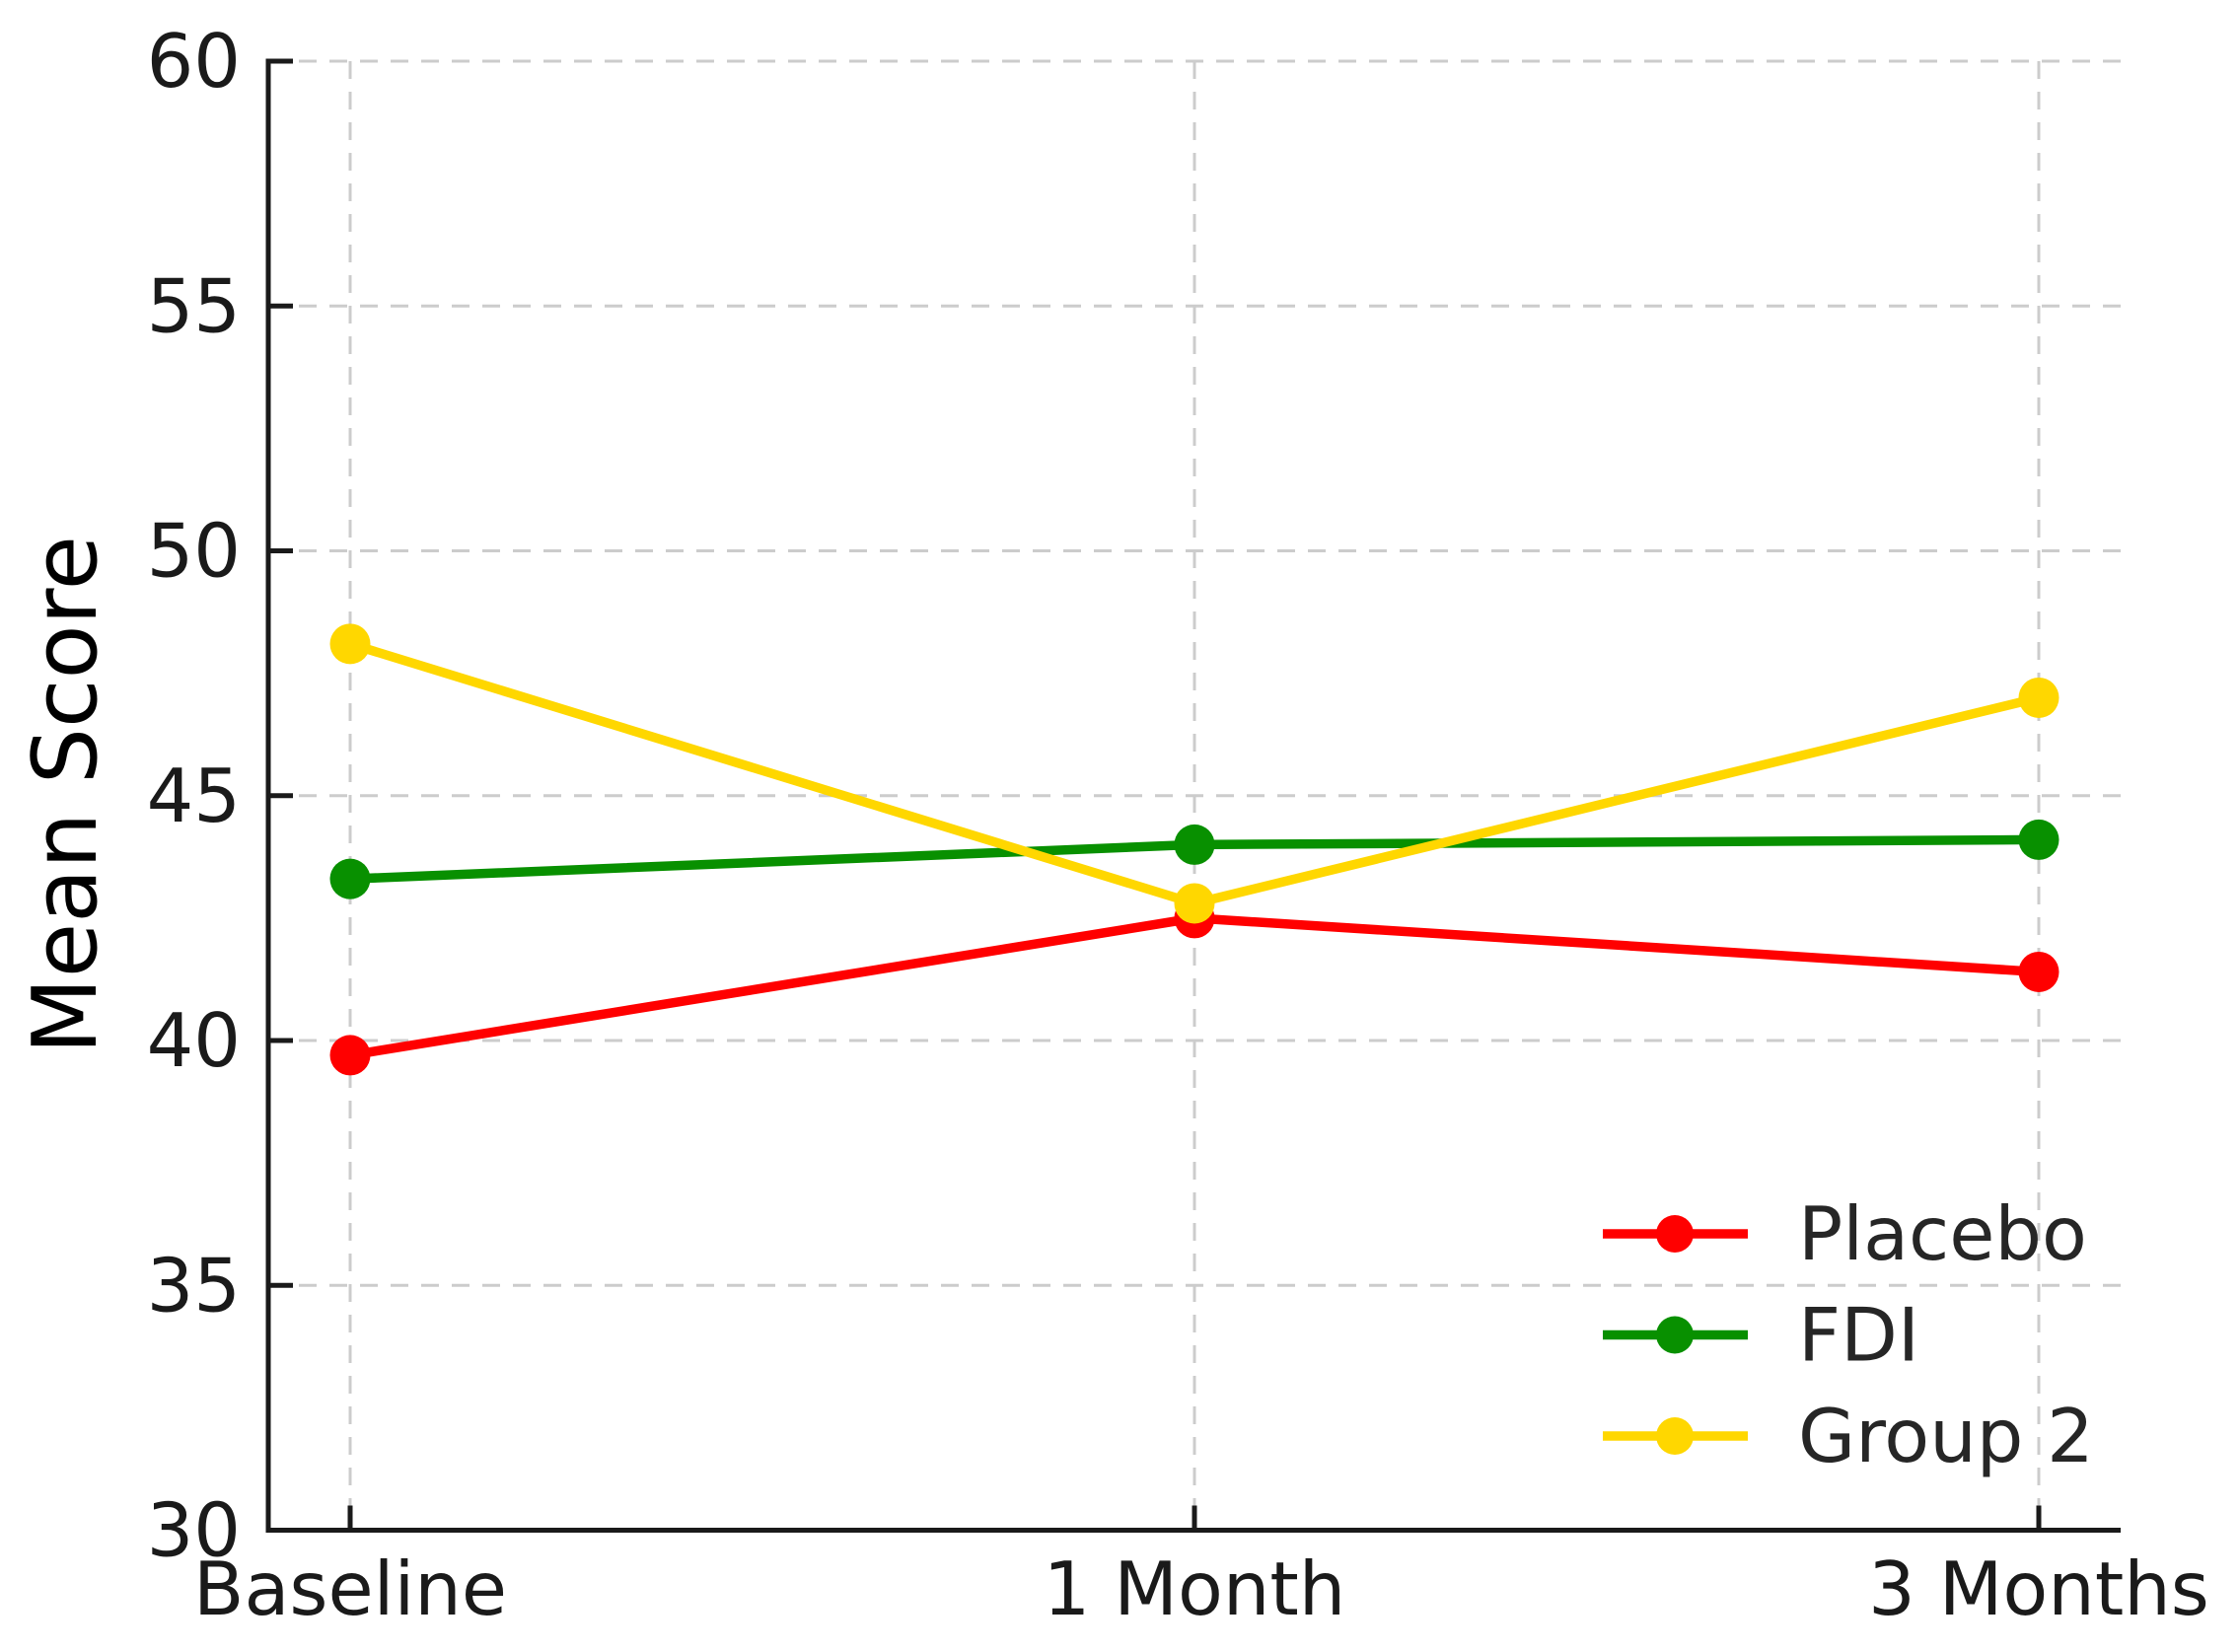  Describe the element at coordinates (194, 62) in the screenshot. I see `y-tick-label: 60` at that location.